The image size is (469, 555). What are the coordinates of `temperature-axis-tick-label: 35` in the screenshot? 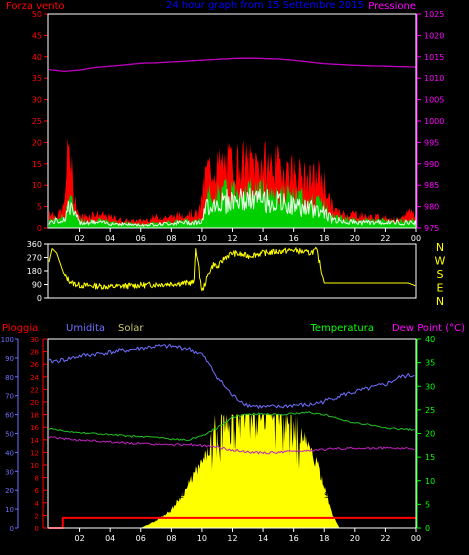 It's located at (430, 363).